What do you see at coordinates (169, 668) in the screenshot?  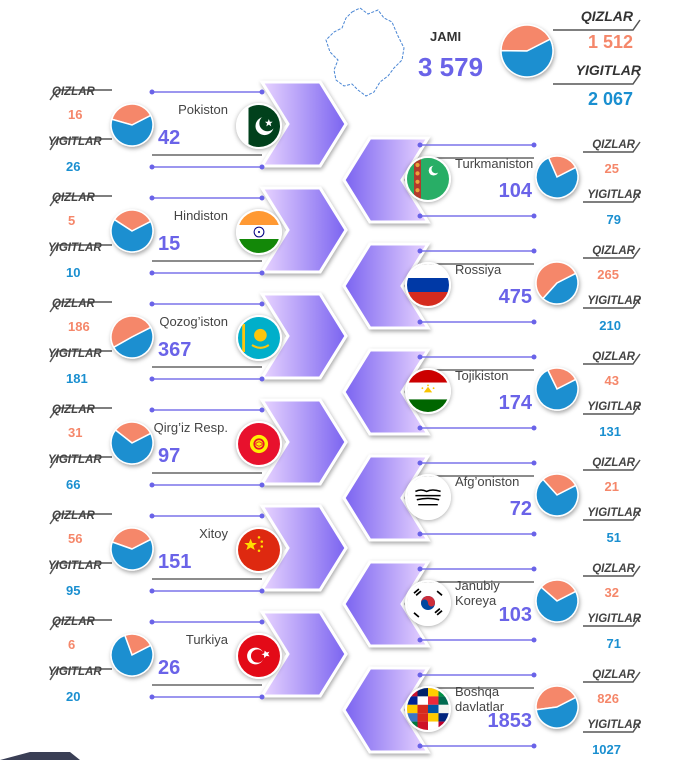 I see `country-total: 26` at bounding box center [169, 668].